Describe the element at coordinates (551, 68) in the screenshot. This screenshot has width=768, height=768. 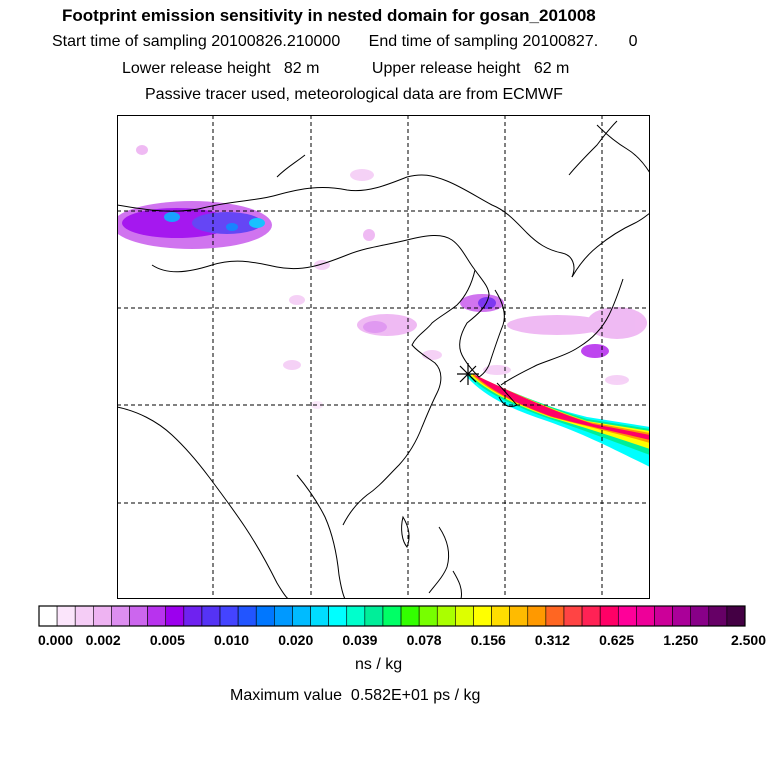
I see `upper-release-value: 62 m` at that location.